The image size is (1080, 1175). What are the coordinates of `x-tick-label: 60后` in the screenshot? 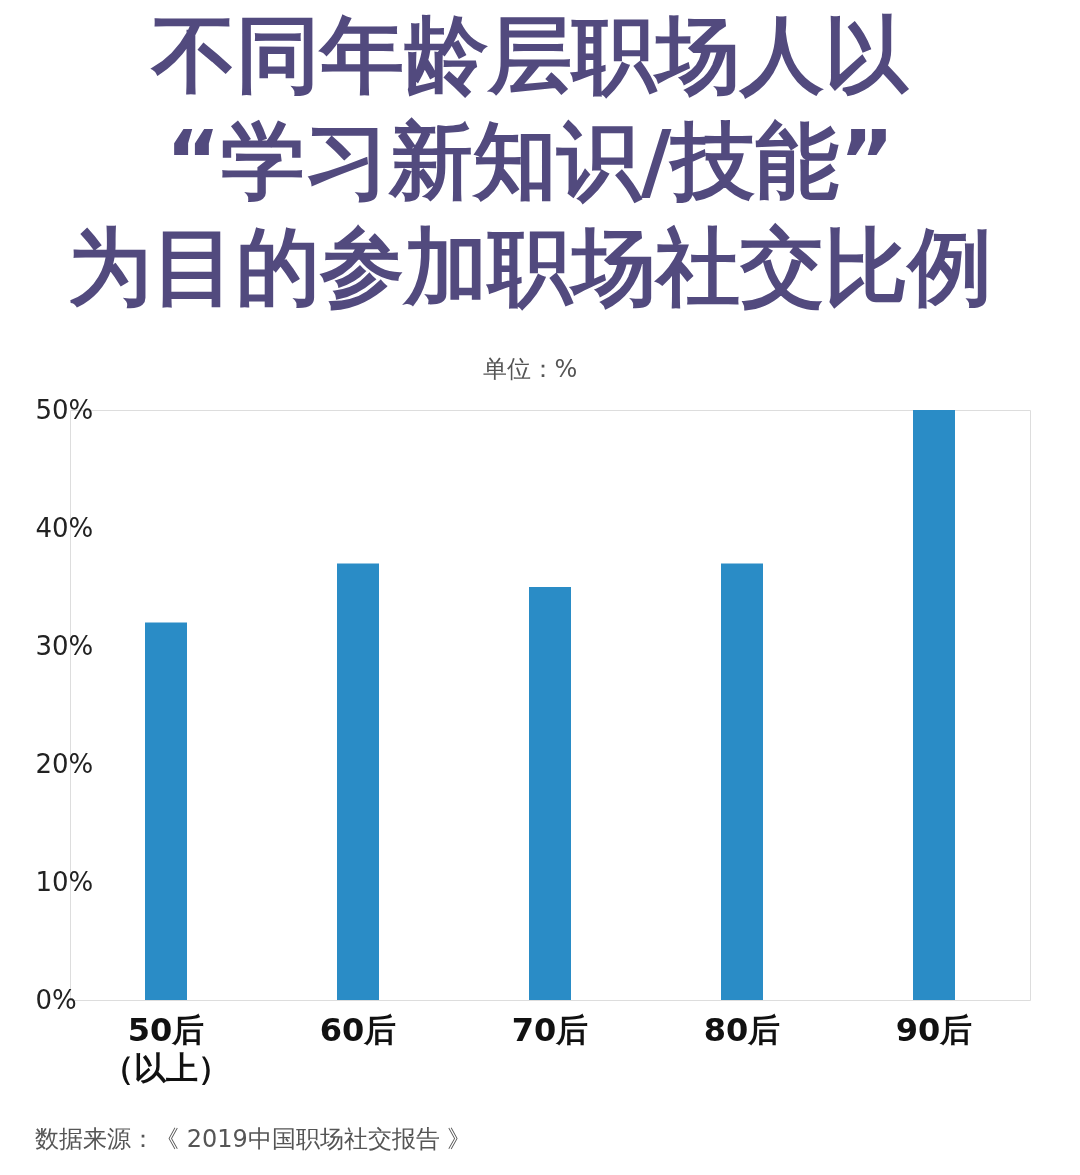 It's located at (358, 1030).